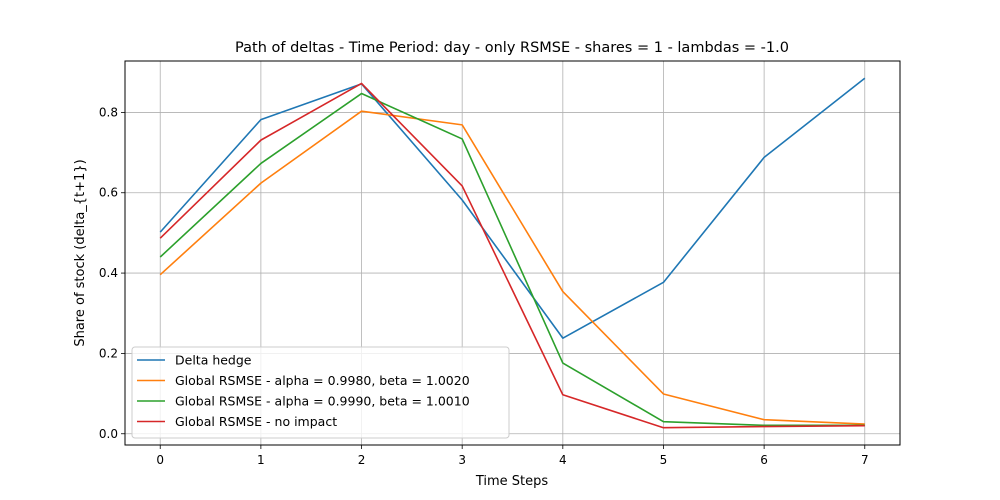 This screenshot has height=500, width=1000. I want to click on legend-label: Global RSMSE - no impact, so click(256, 421).